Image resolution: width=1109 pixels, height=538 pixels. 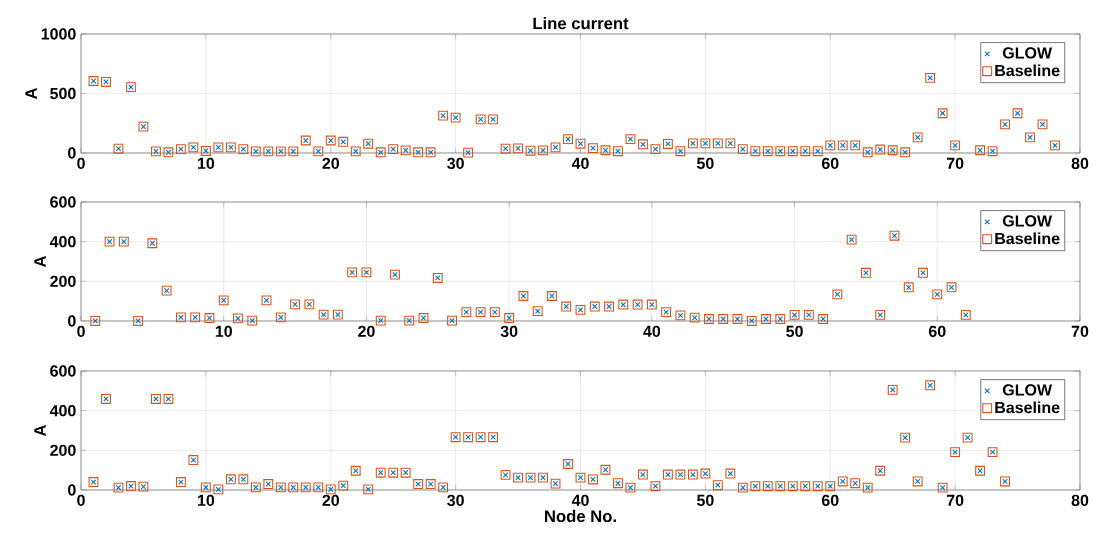 What do you see at coordinates (63, 93) in the screenshot?
I see `y-tick-label: 500` at bounding box center [63, 93].